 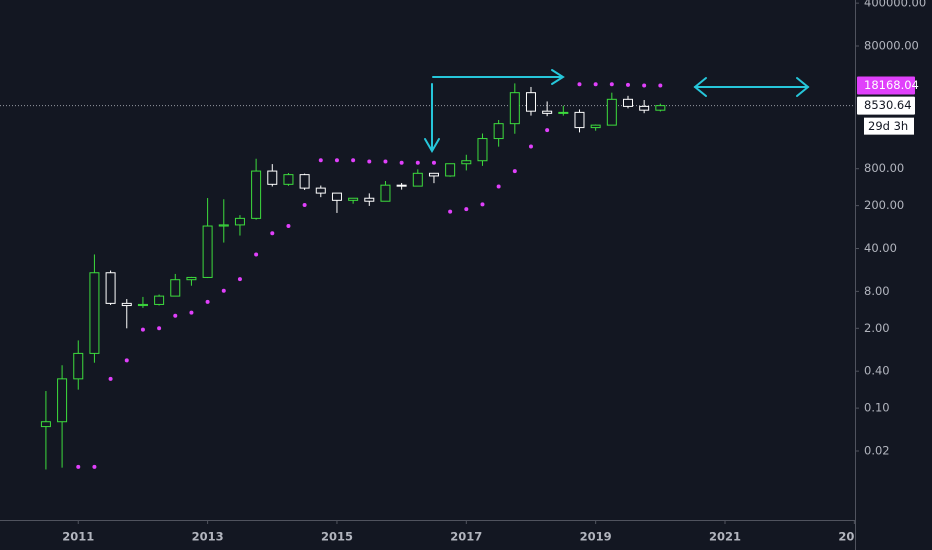 I want to click on x-tick-label: 2021, so click(x=725, y=537).